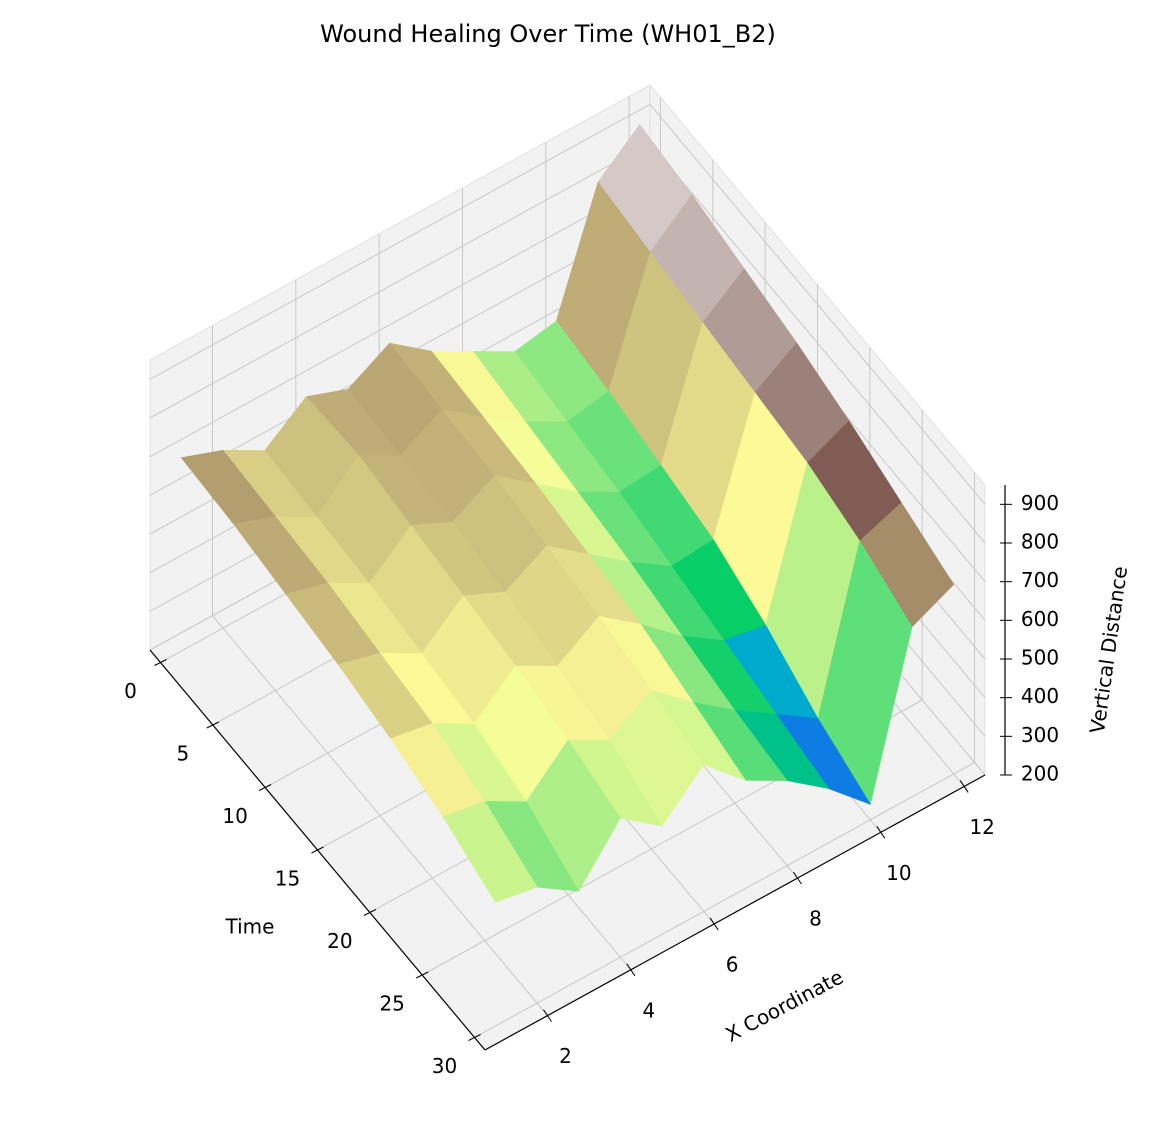 This screenshot has height=1143, width=1152. I want to click on z-tick-label: 400, so click(1040, 696).